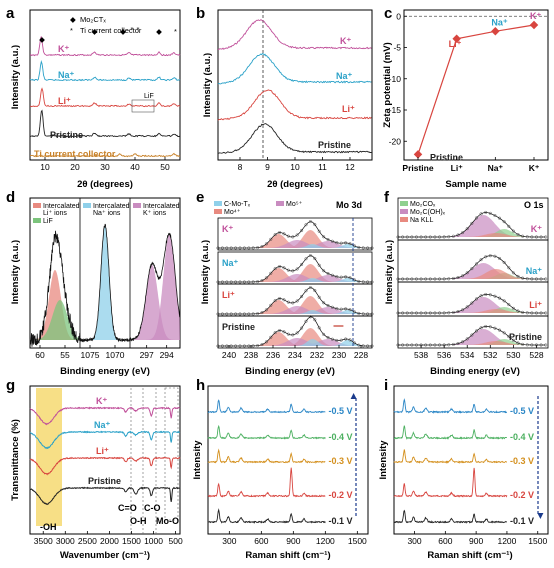 This screenshot has width=554, height=568. What do you see at coordinates (105, 71) in the screenshot?
I see `a-curve-Na` at bounding box center [105, 71].